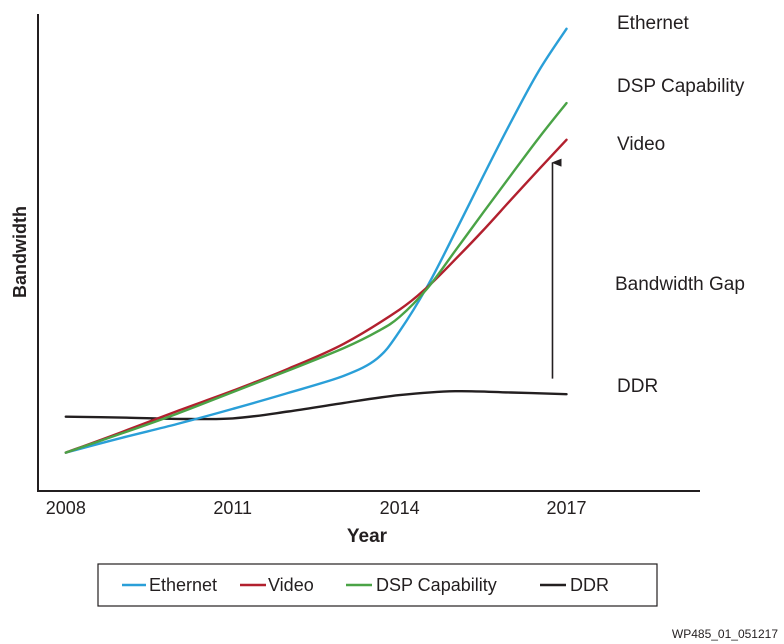 This screenshot has height=644, width=784. I want to click on series-annotations: Ethernet DSP Capability Video DDR, so click(681, 205).